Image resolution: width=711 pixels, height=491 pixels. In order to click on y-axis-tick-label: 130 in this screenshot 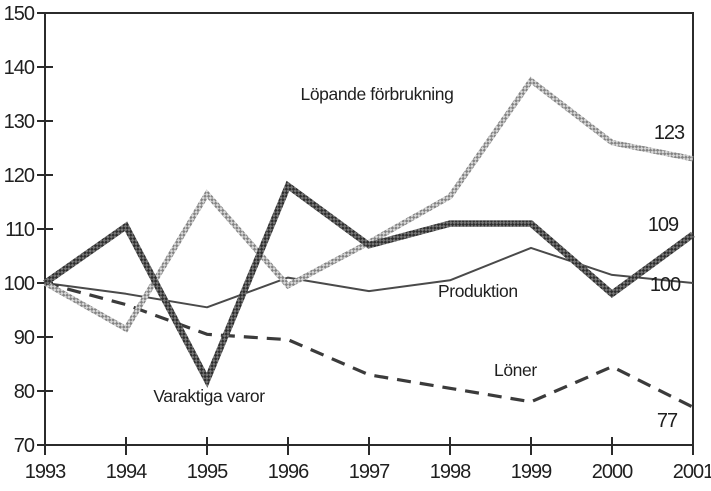, I will do `click(19, 122)`.